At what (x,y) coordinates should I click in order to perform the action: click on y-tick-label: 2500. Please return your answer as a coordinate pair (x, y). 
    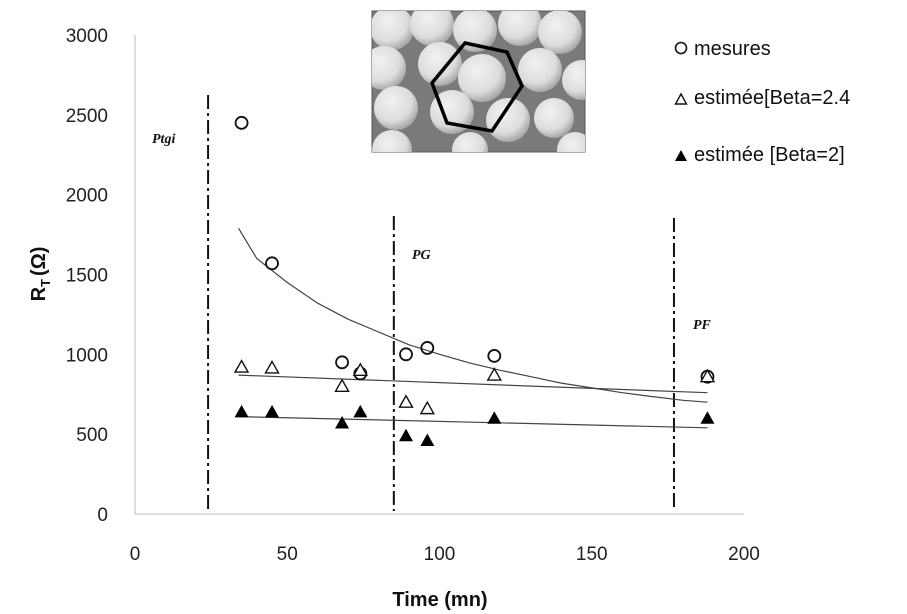
    Looking at the image, I should click on (87, 116).